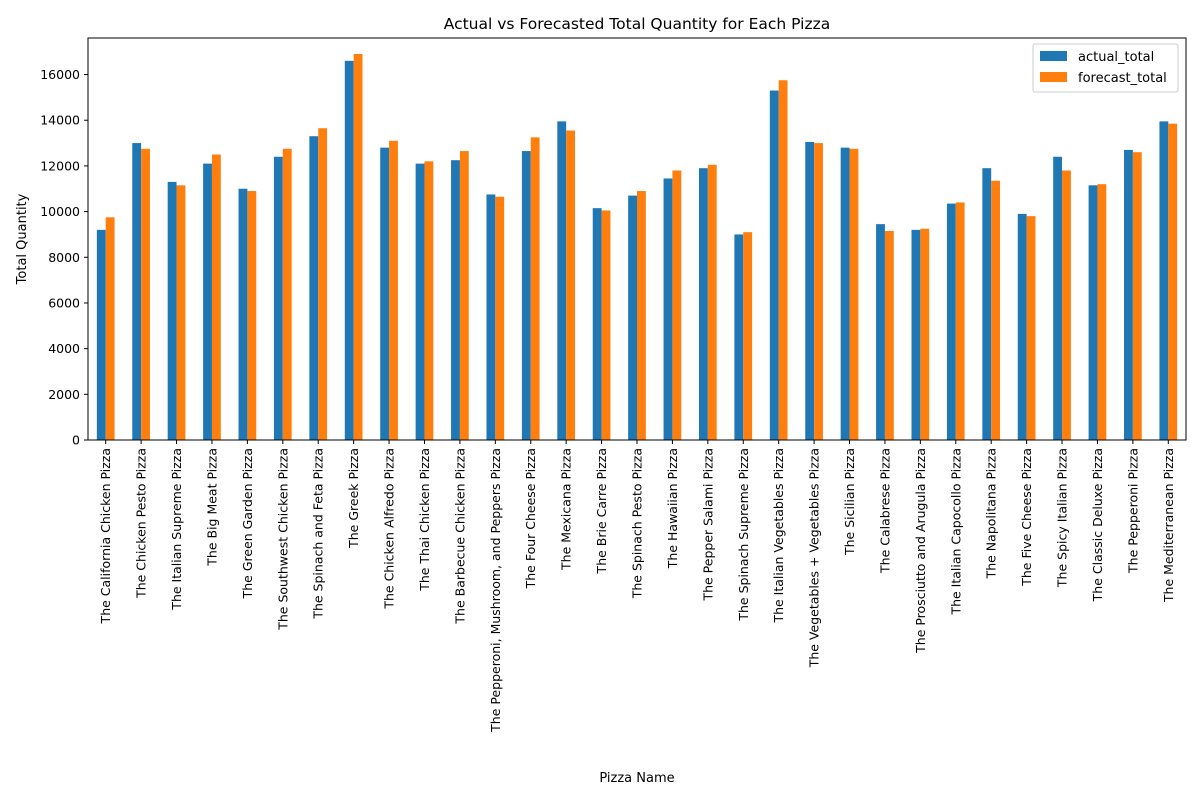 This screenshot has width=1200, height=800. I want to click on x-tick-label: The Chicken Pesto Pizza, so click(141, 523).